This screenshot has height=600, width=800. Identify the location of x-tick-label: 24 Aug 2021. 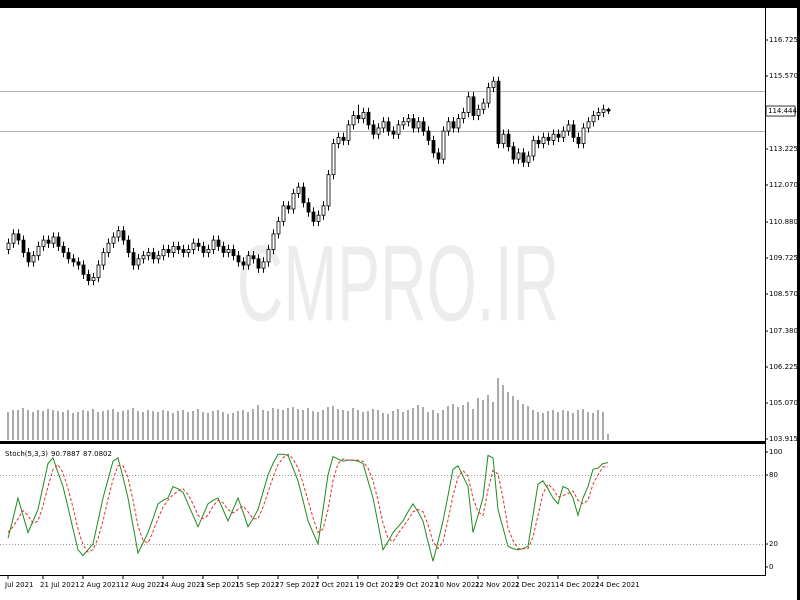
(182, 585).